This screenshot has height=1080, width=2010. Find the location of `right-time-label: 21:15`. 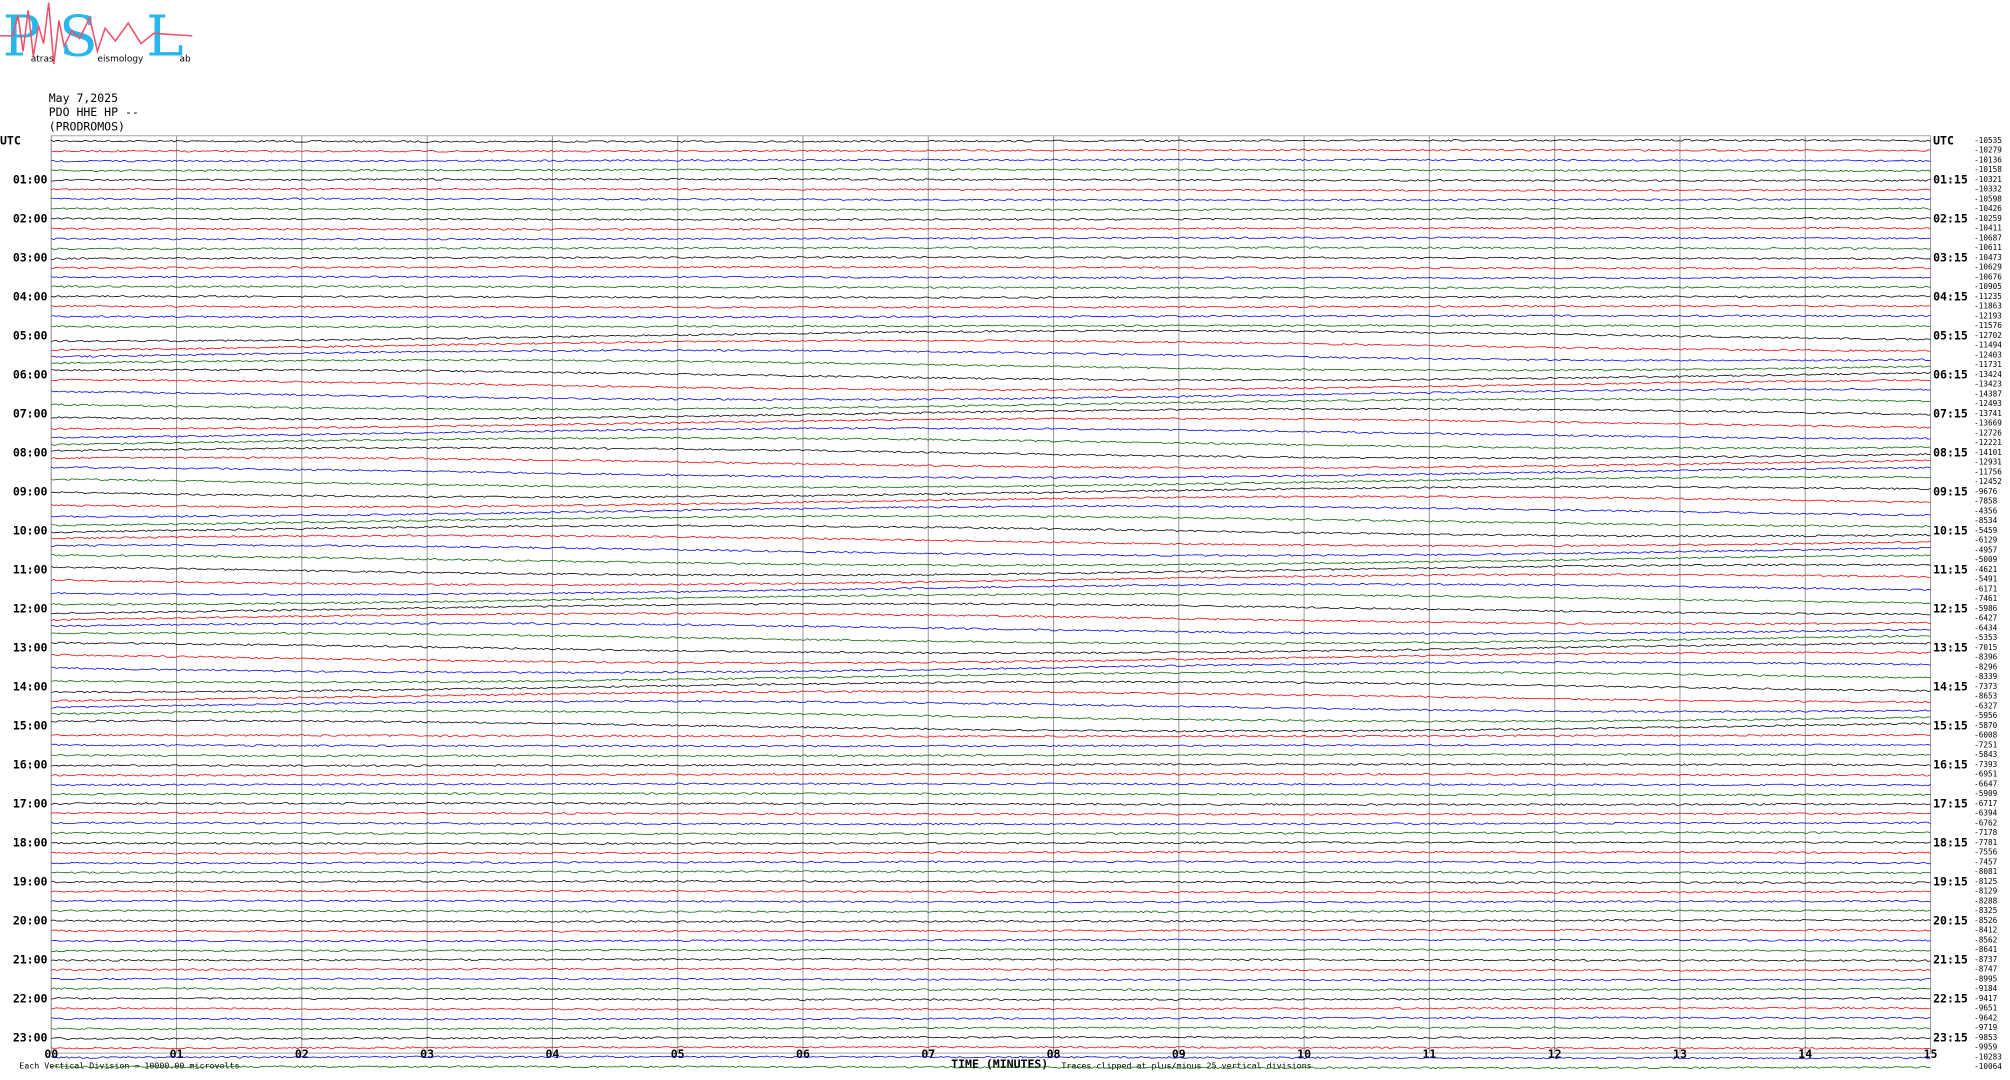

right-time-label: 21:15 is located at coordinates (1950, 959).